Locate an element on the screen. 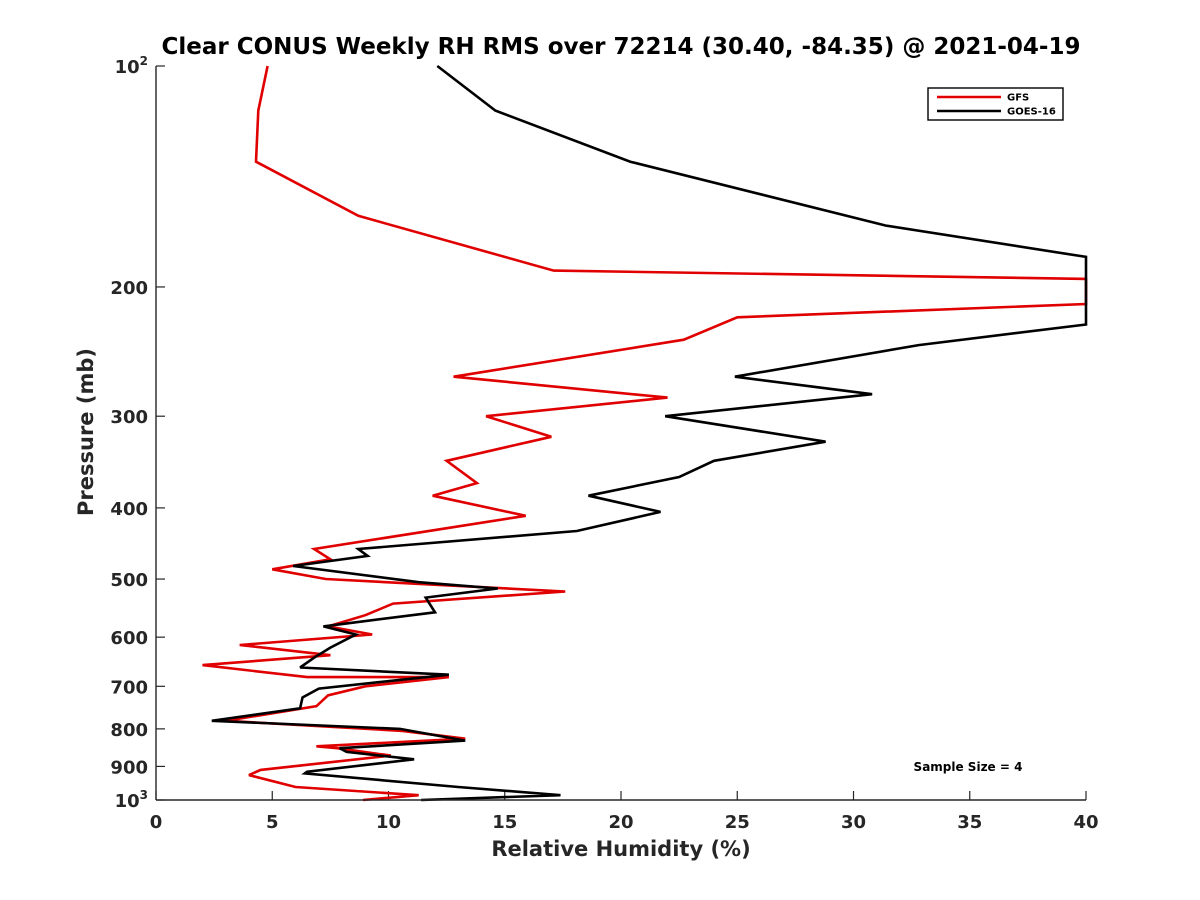  y-tick-label: 200 is located at coordinates (129, 288).